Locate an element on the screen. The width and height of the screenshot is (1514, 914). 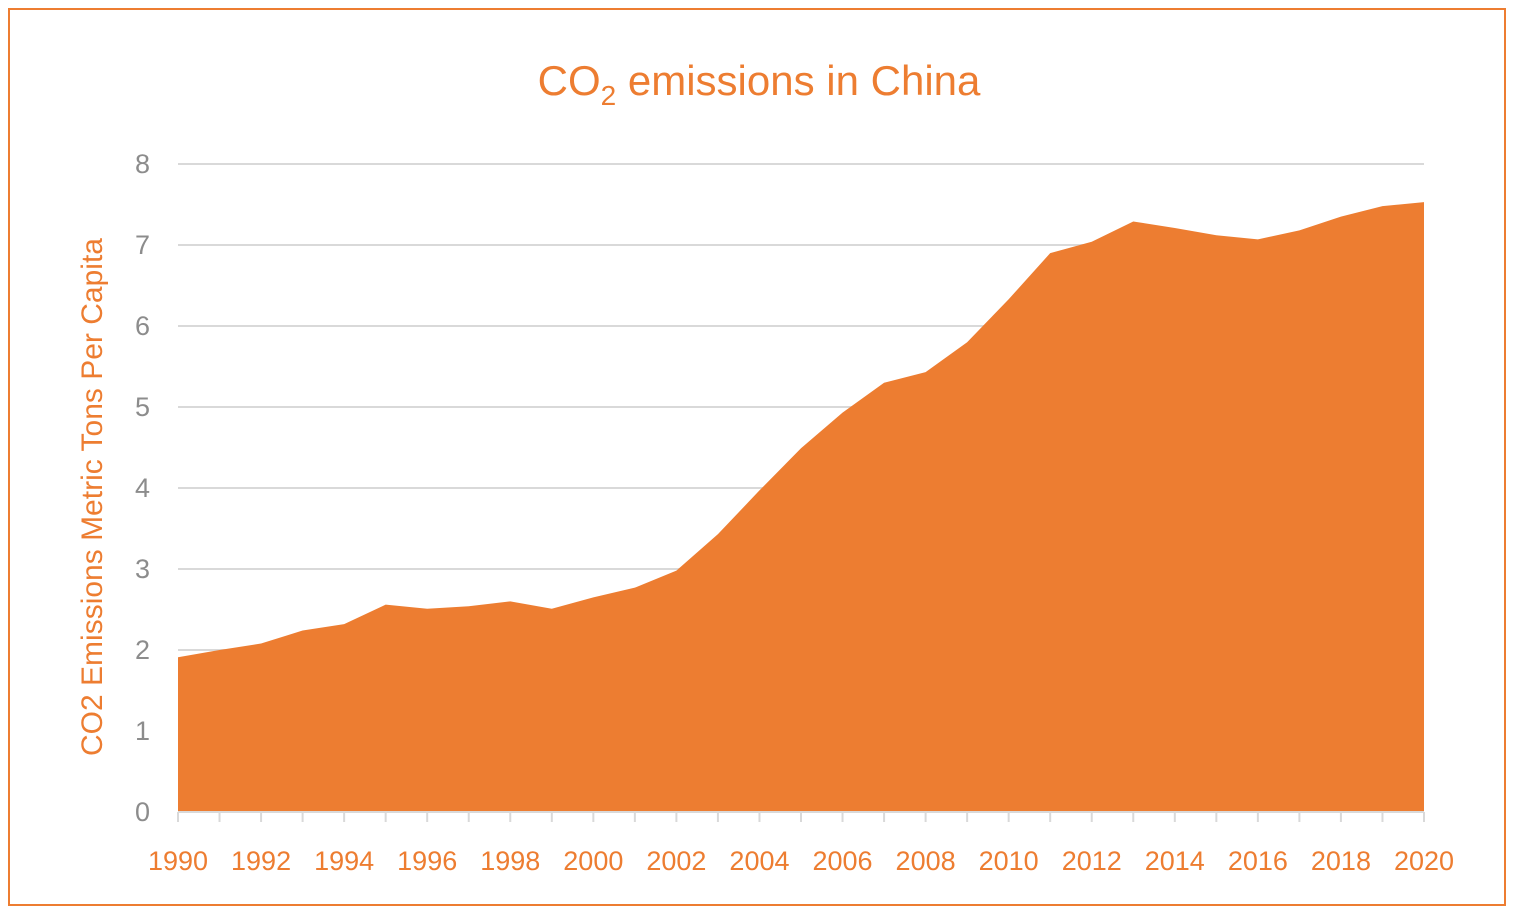
y-tick-label: 4 is located at coordinates (142, 488).